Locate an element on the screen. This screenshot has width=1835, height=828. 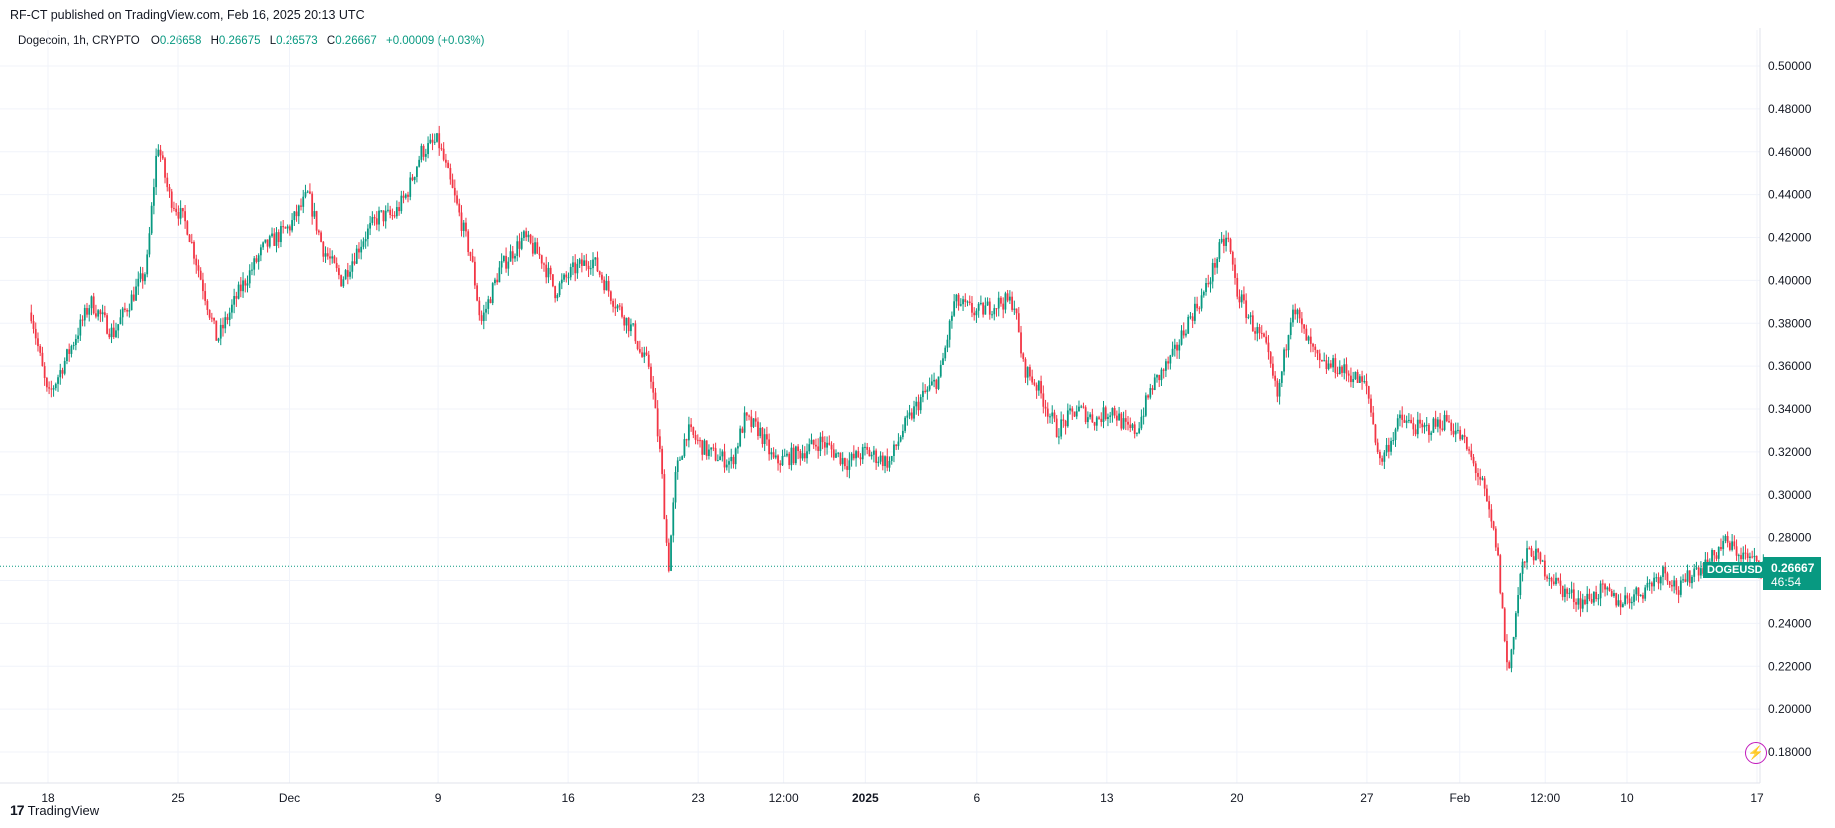
x-tick-label: 23 is located at coordinates (698, 798).